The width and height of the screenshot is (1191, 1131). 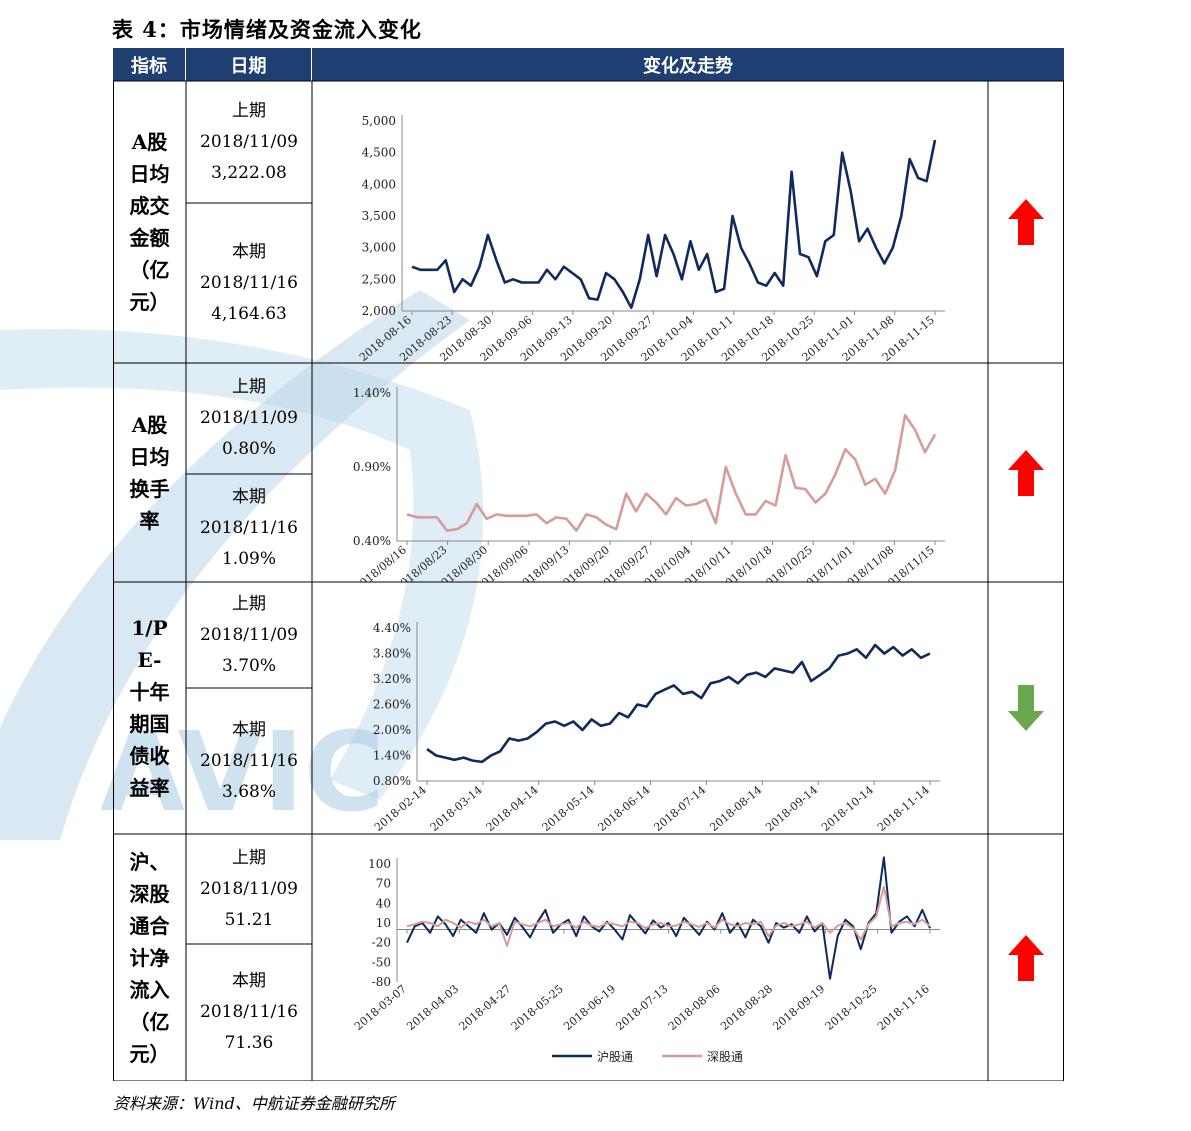 I want to click on trend-down-arrow-icon, so click(x=1026, y=708).